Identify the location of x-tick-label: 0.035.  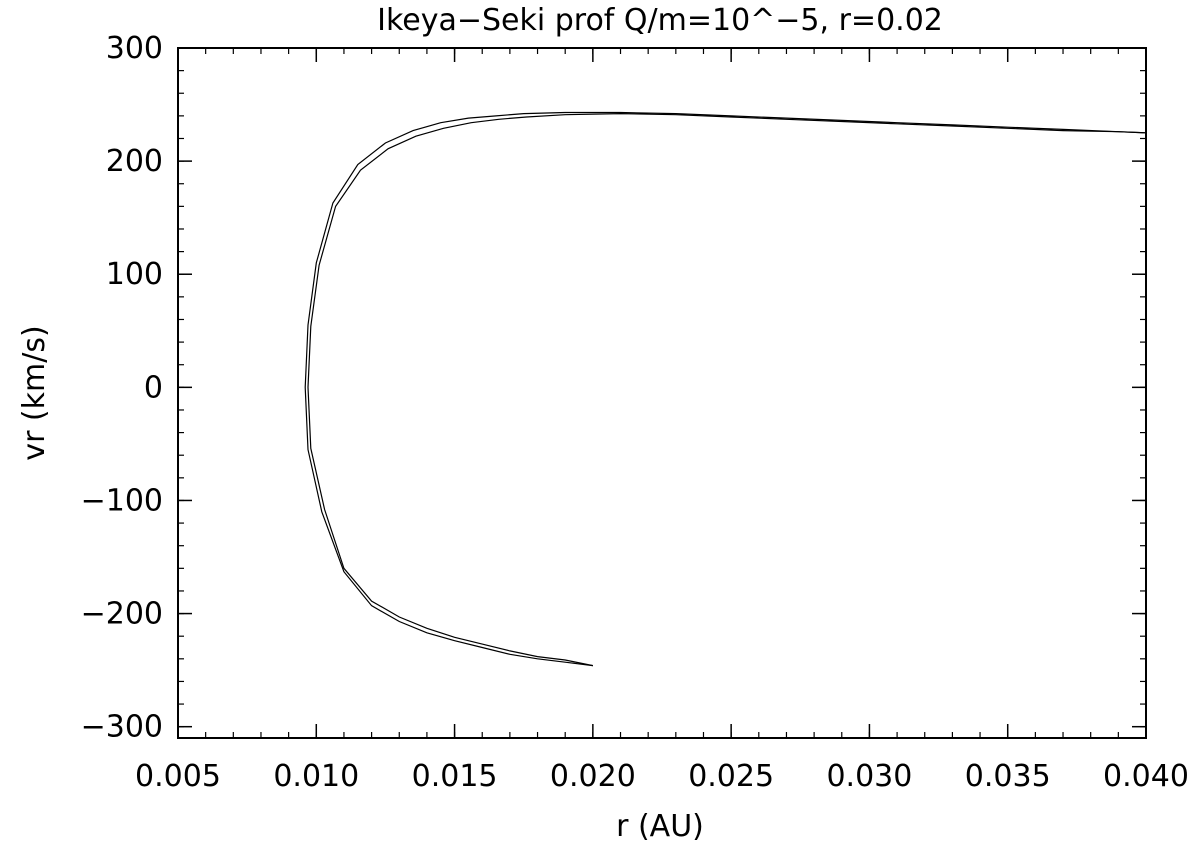
(1008, 776).